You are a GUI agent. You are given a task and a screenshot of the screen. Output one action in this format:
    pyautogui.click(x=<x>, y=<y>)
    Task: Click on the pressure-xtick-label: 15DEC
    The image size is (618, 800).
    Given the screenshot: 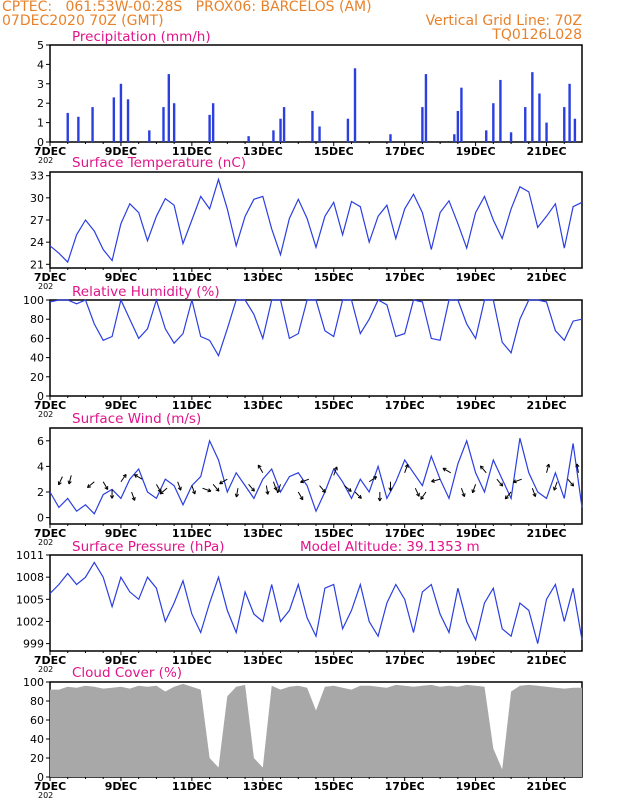 What is the action you would take?
    pyautogui.click(x=334, y=660)
    